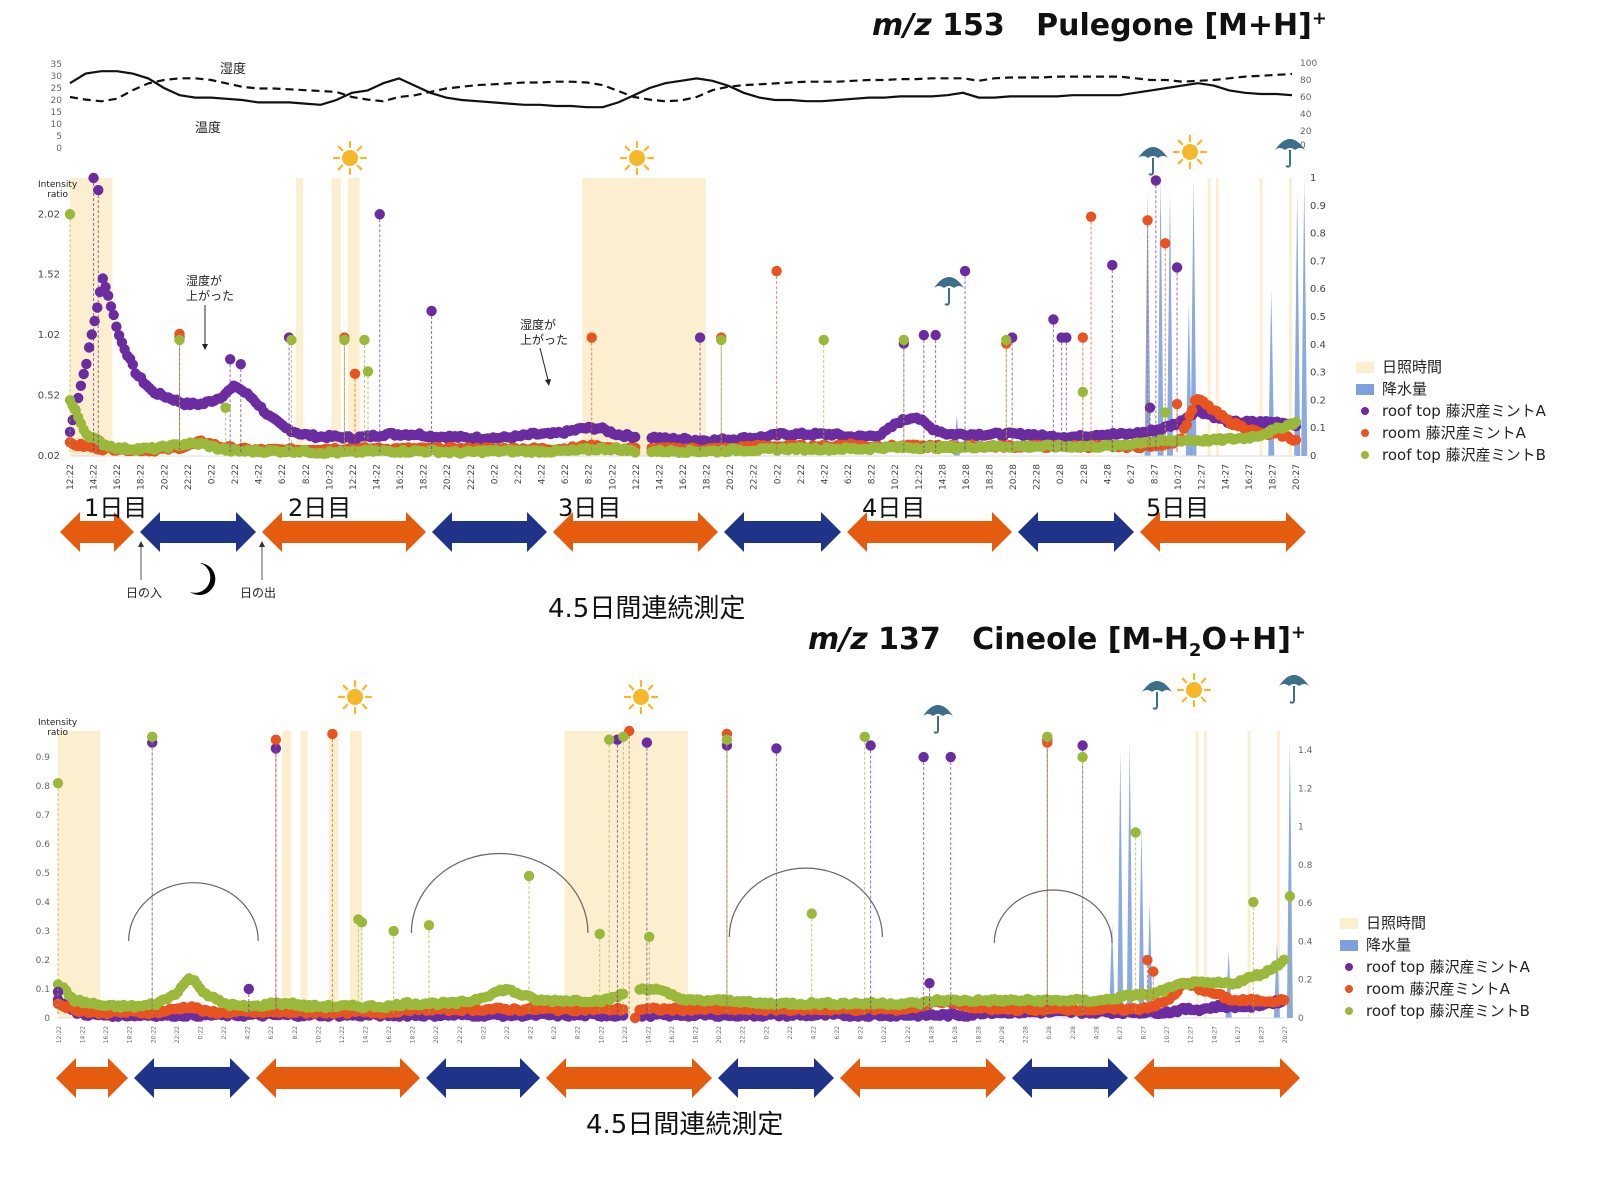  What do you see at coordinates (696, 1034) in the screenshot?
I see `x-tick: 18:22` at bounding box center [696, 1034].